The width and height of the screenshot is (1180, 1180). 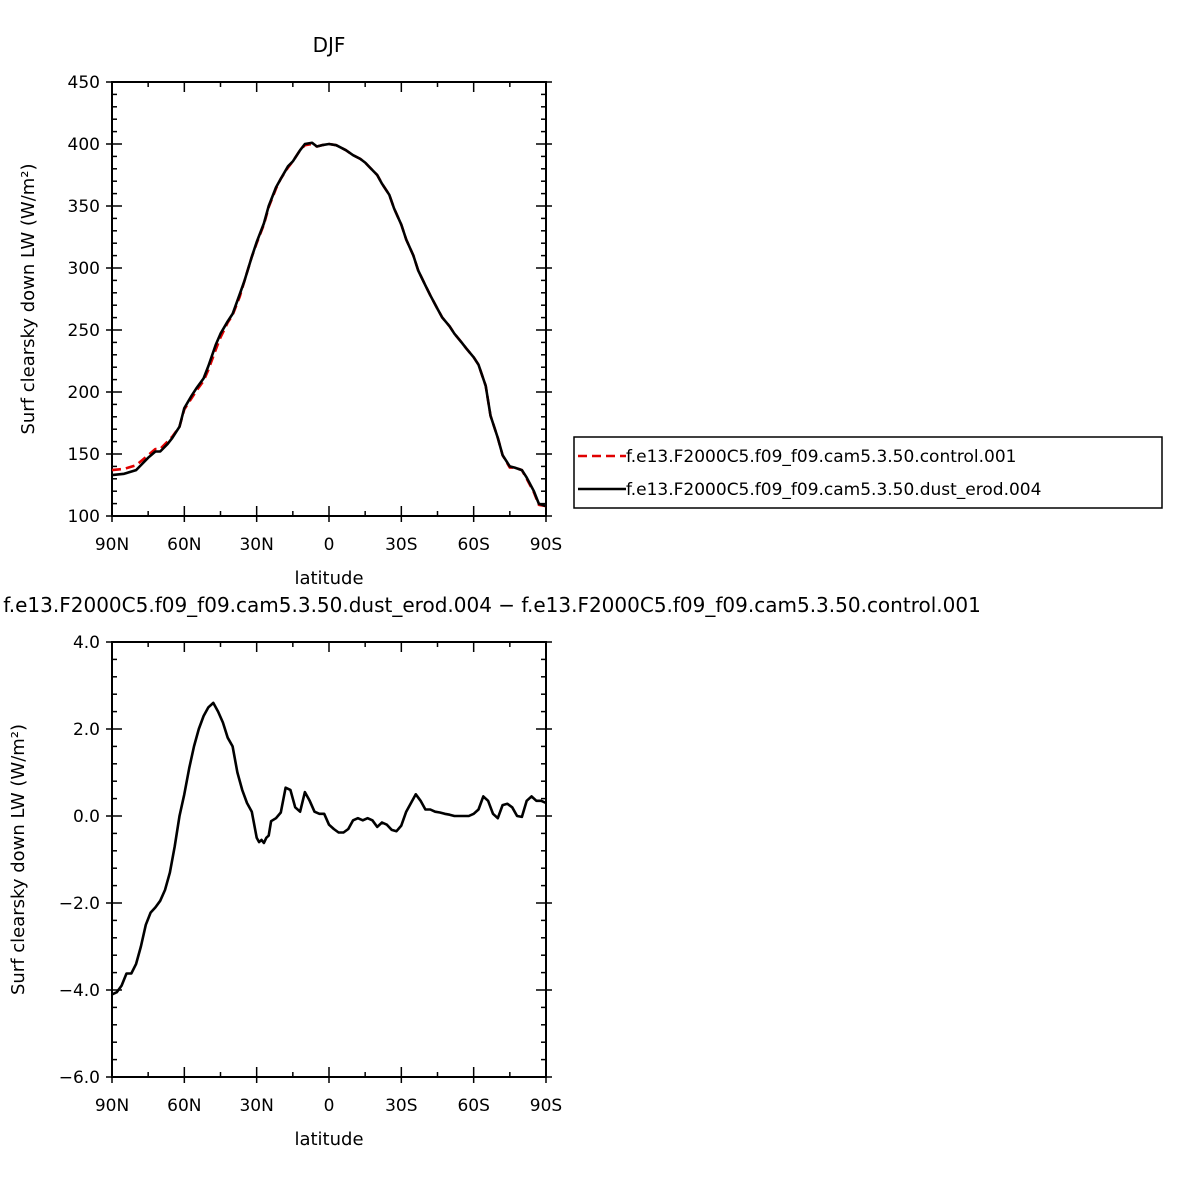 I want to click on y-tick-label: 150, so click(x=84, y=455).